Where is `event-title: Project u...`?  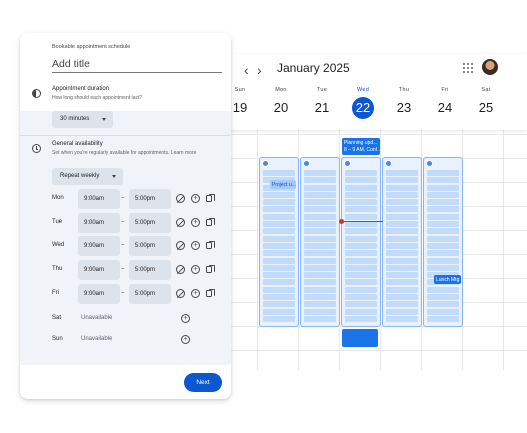 event-title: Project u... is located at coordinates (284, 185).